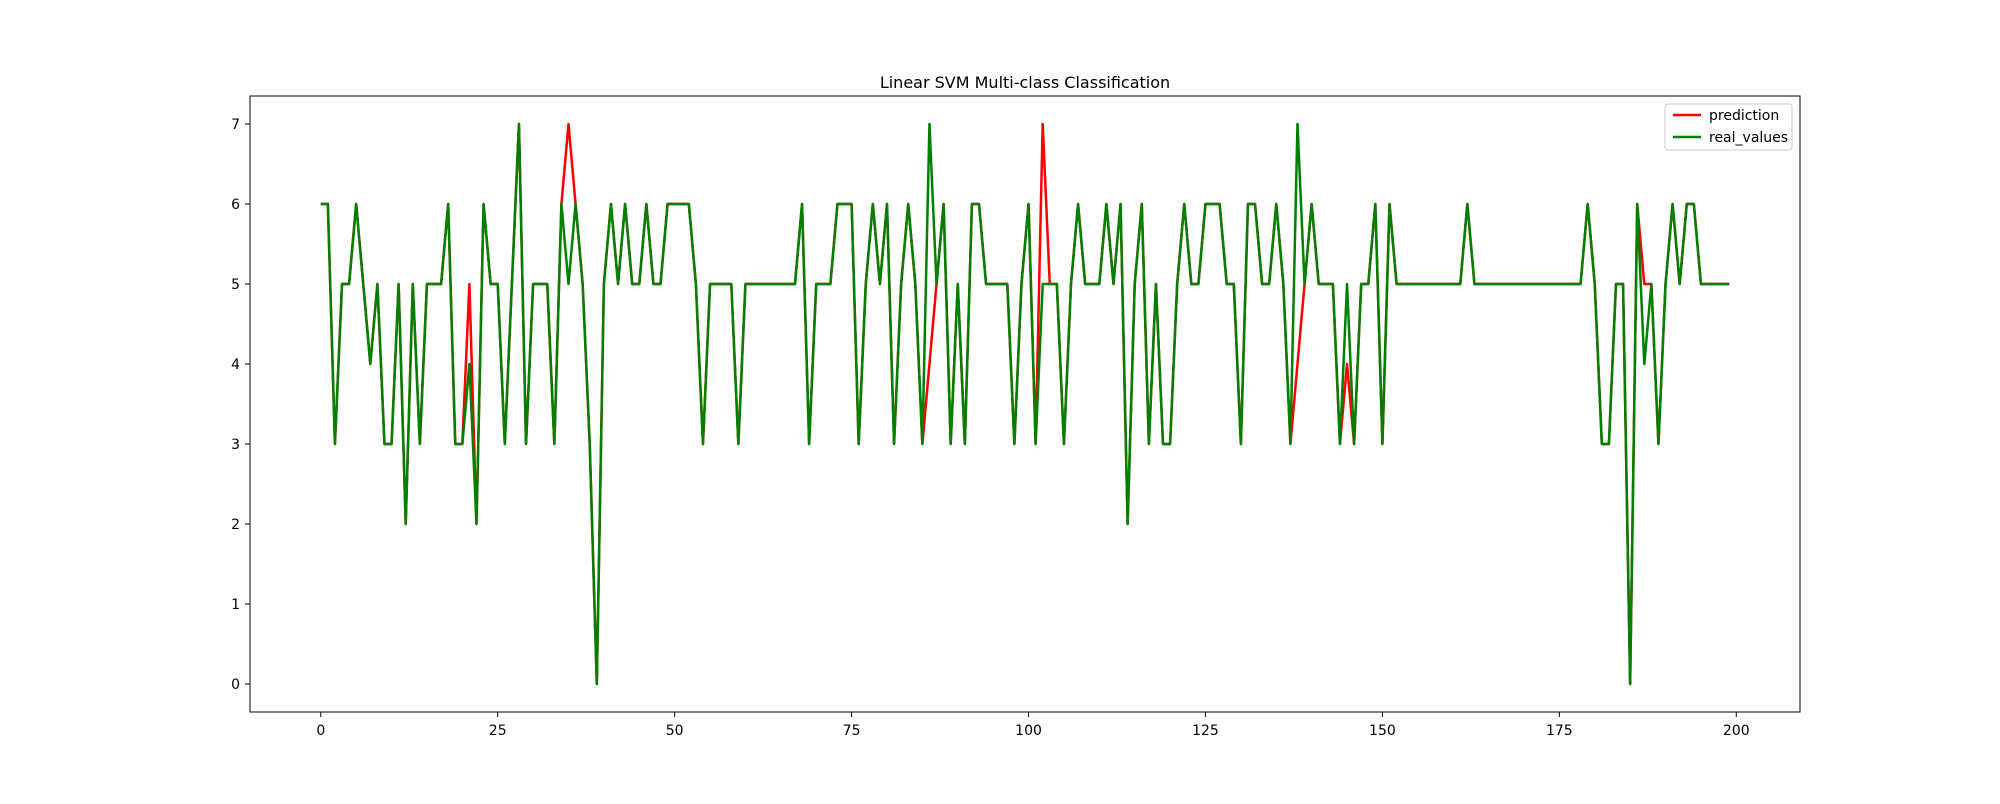 This screenshot has width=2000, height=804. Describe the element at coordinates (1744, 116) in the screenshot. I see `legend-label-prediction: prediction` at that location.